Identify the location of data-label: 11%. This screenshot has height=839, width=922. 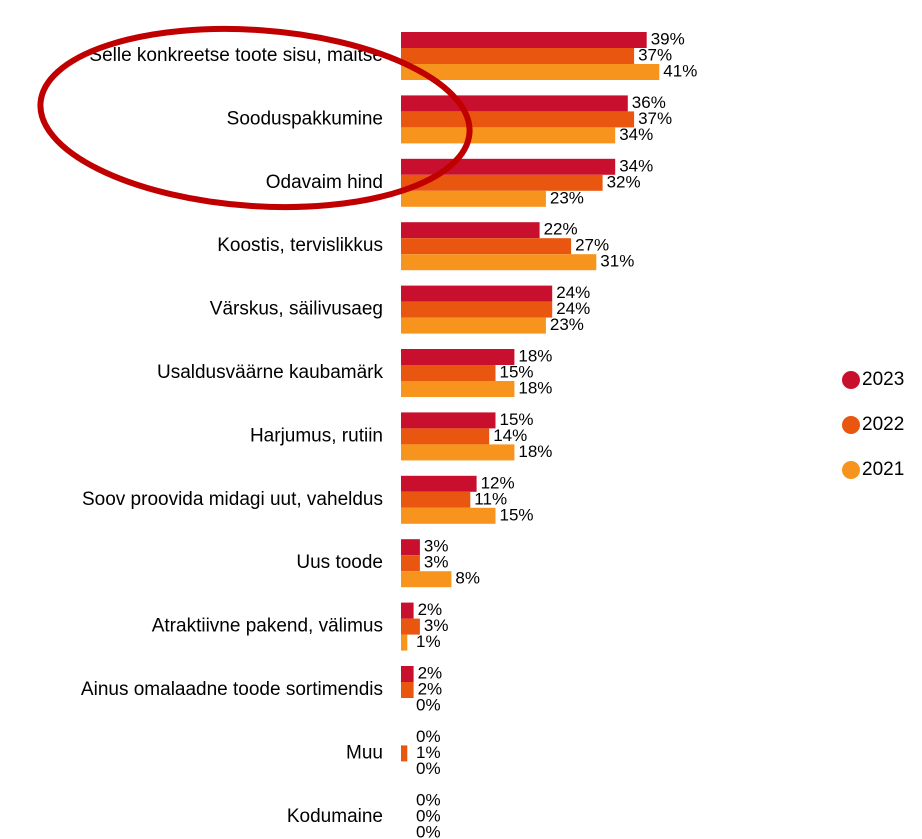
(490, 498).